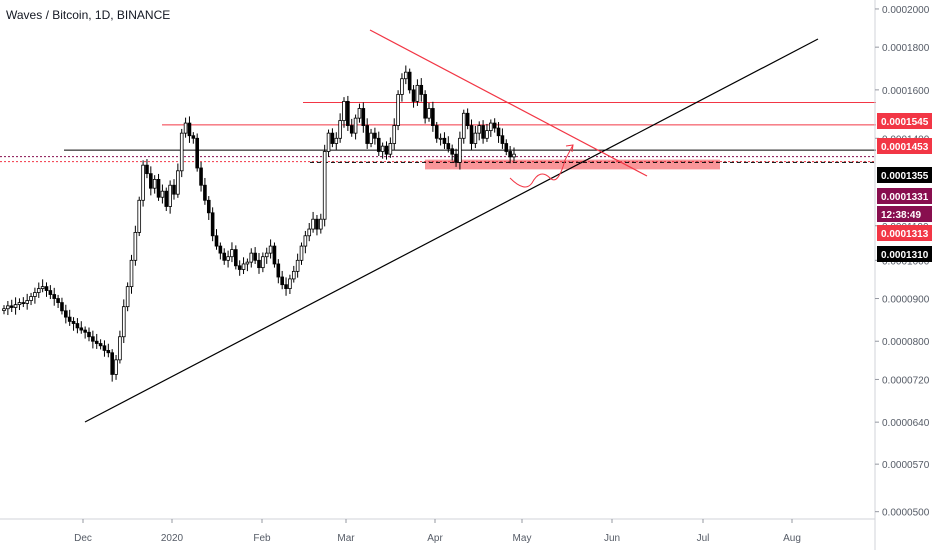 The width and height of the screenshot is (932, 550). I want to click on y-tick-label: 0.0000900, so click(906, 300).